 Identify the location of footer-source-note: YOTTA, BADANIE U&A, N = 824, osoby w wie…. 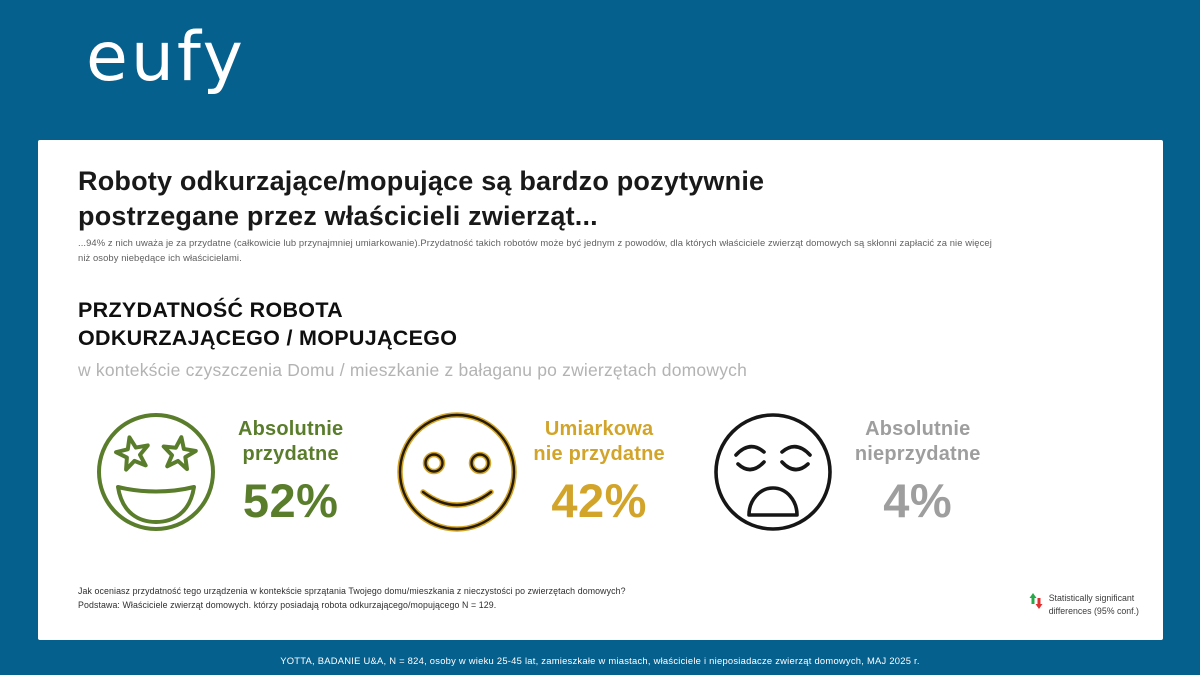
(600, 660).